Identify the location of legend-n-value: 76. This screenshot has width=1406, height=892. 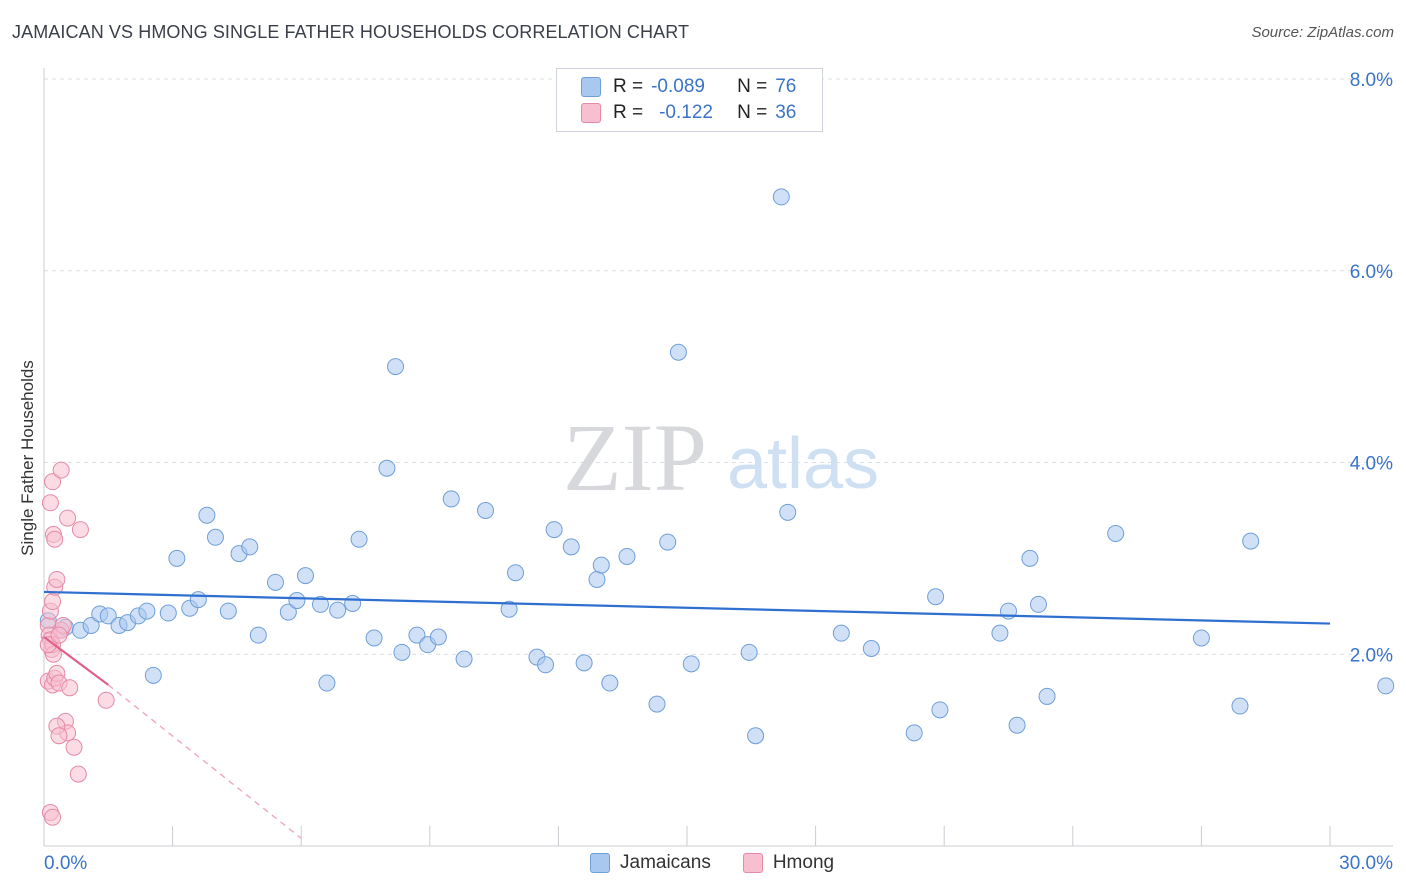
(786, 86).